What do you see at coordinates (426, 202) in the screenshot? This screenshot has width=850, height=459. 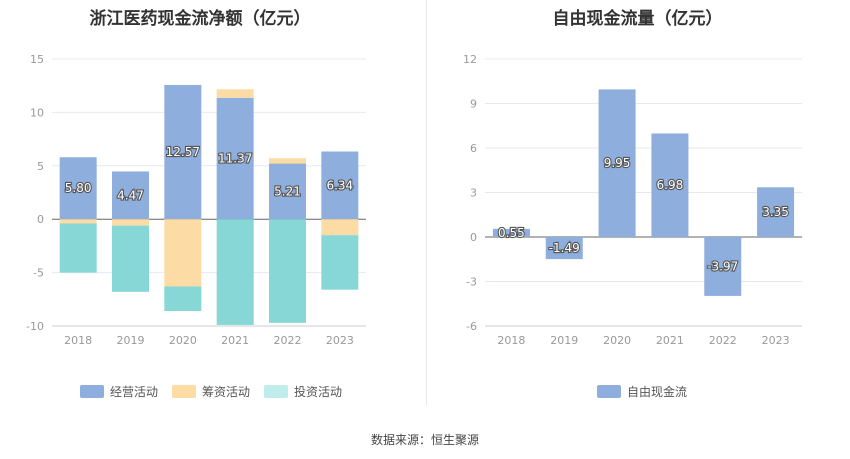 I see `panel-divider` at bounding box center [426, 202].